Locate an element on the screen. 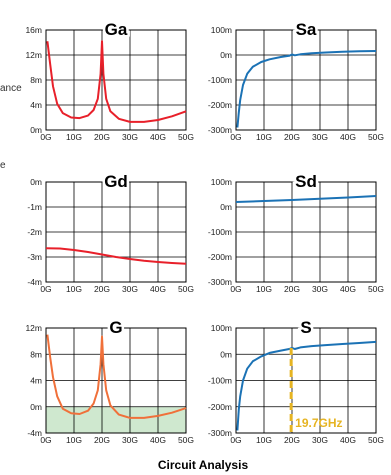 The height and width of the screenshot is (475, 391). panel-gd-x-tick: 20G is located at coordinates (102, 289).